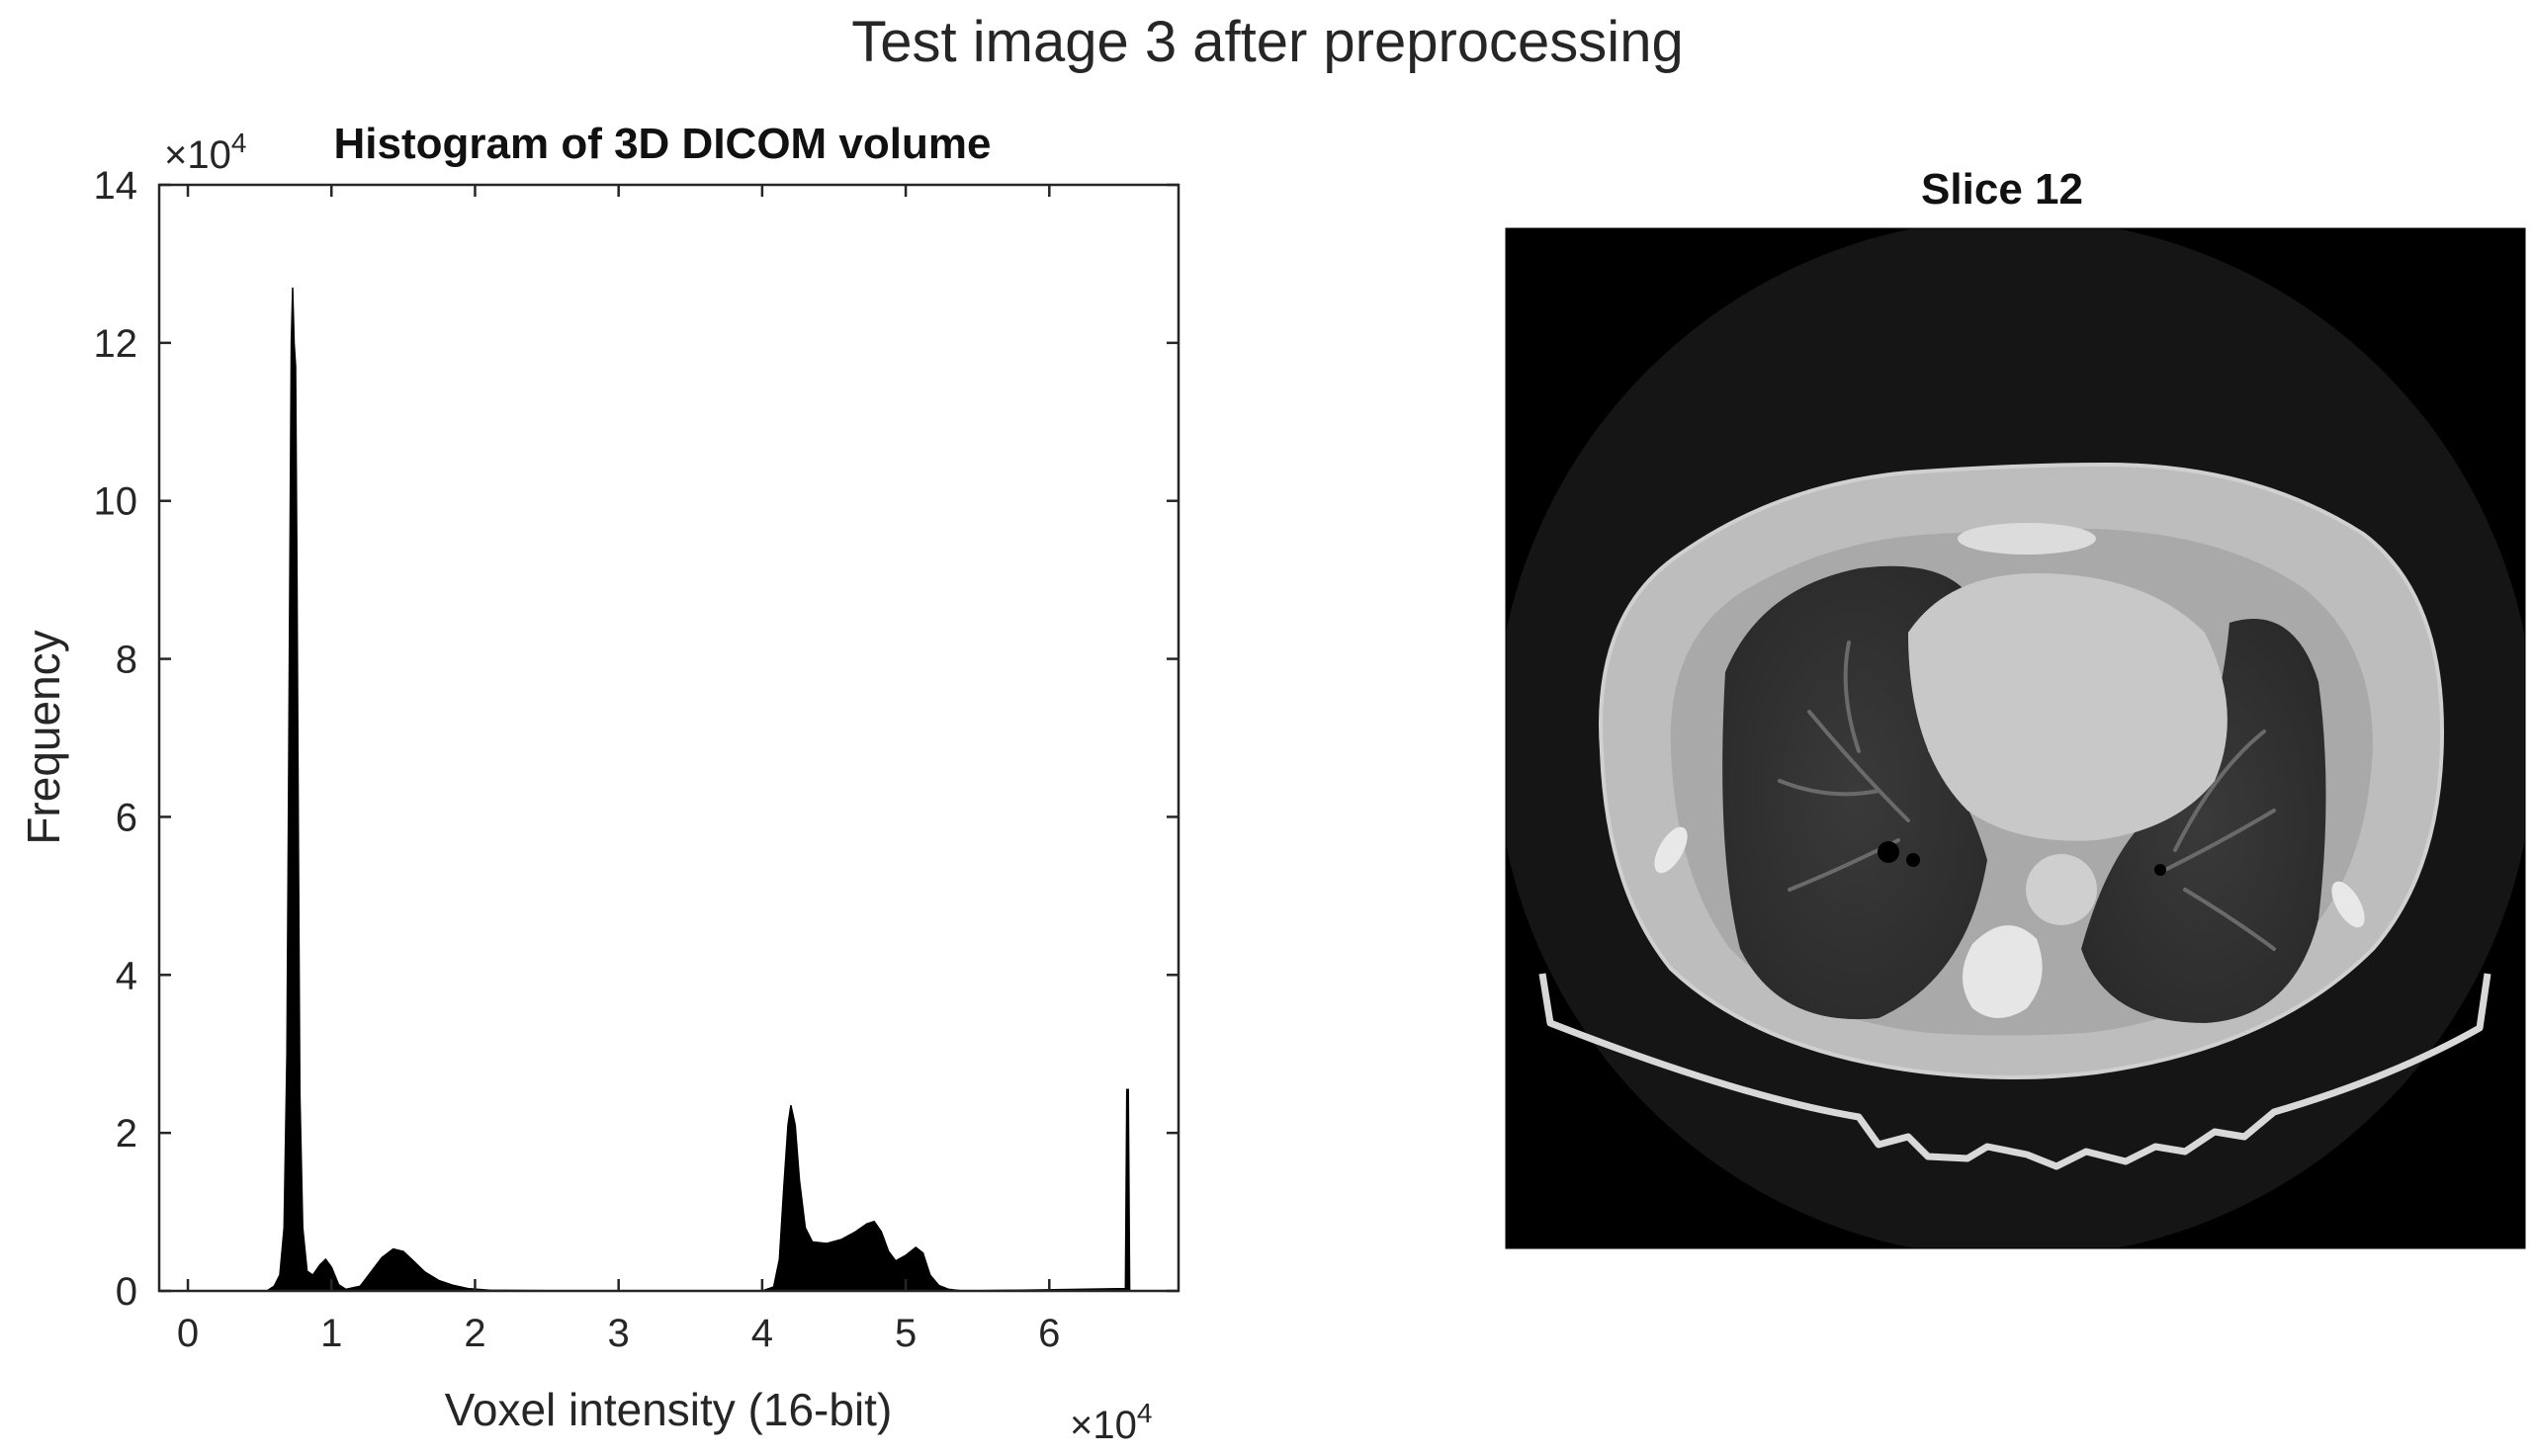 The height and width of the screenshot is (1456, 2535). Describe the element at coordinates (762, 1333) in the screenshot. I see `x-tick-label: 4` at that location.